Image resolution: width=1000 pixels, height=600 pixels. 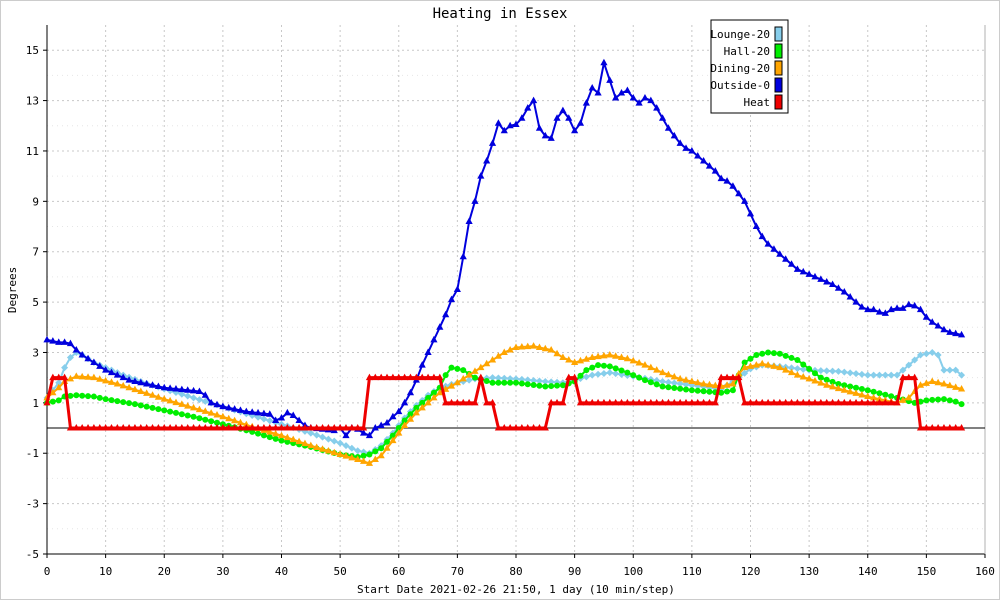 I want to click on y-tick-label: -3, so click(x=32, y=504).